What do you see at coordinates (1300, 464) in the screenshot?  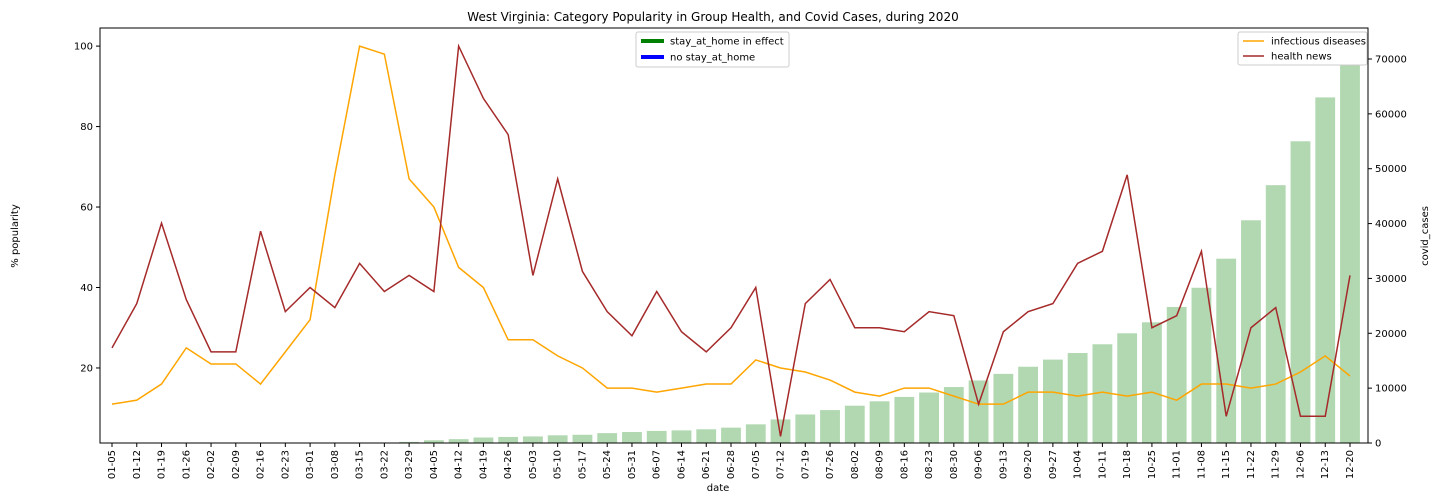 I see `x-tick-label: 12-06` at bounding box center [1300, 464].